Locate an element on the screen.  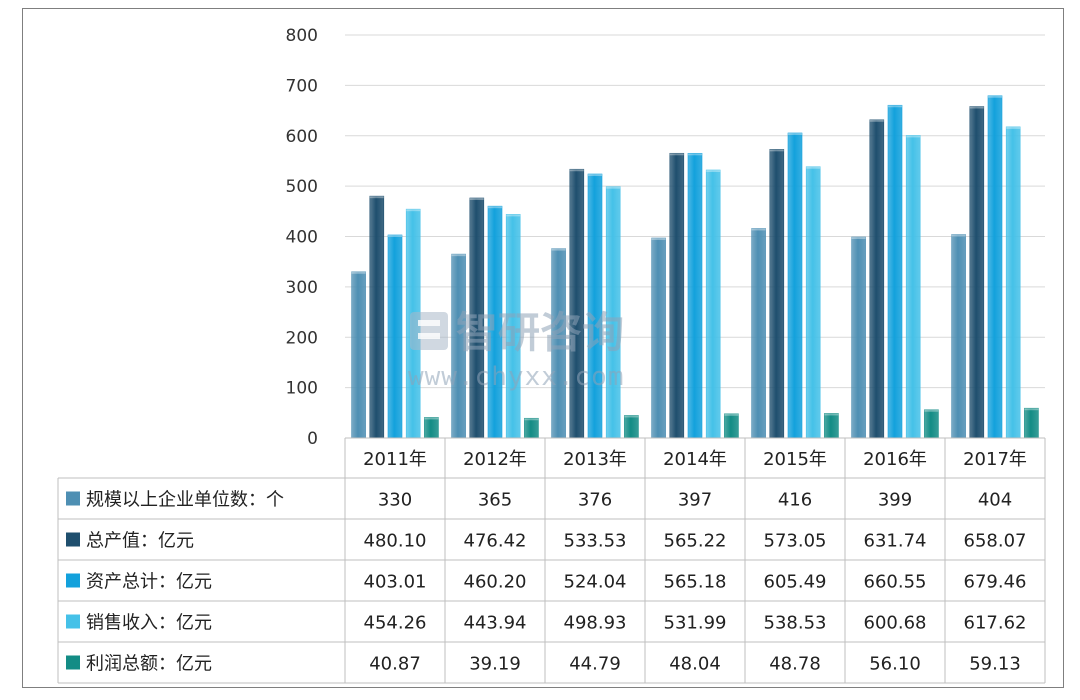
watermark-url: www.chyxx.com is located at coordinates (516, 377).